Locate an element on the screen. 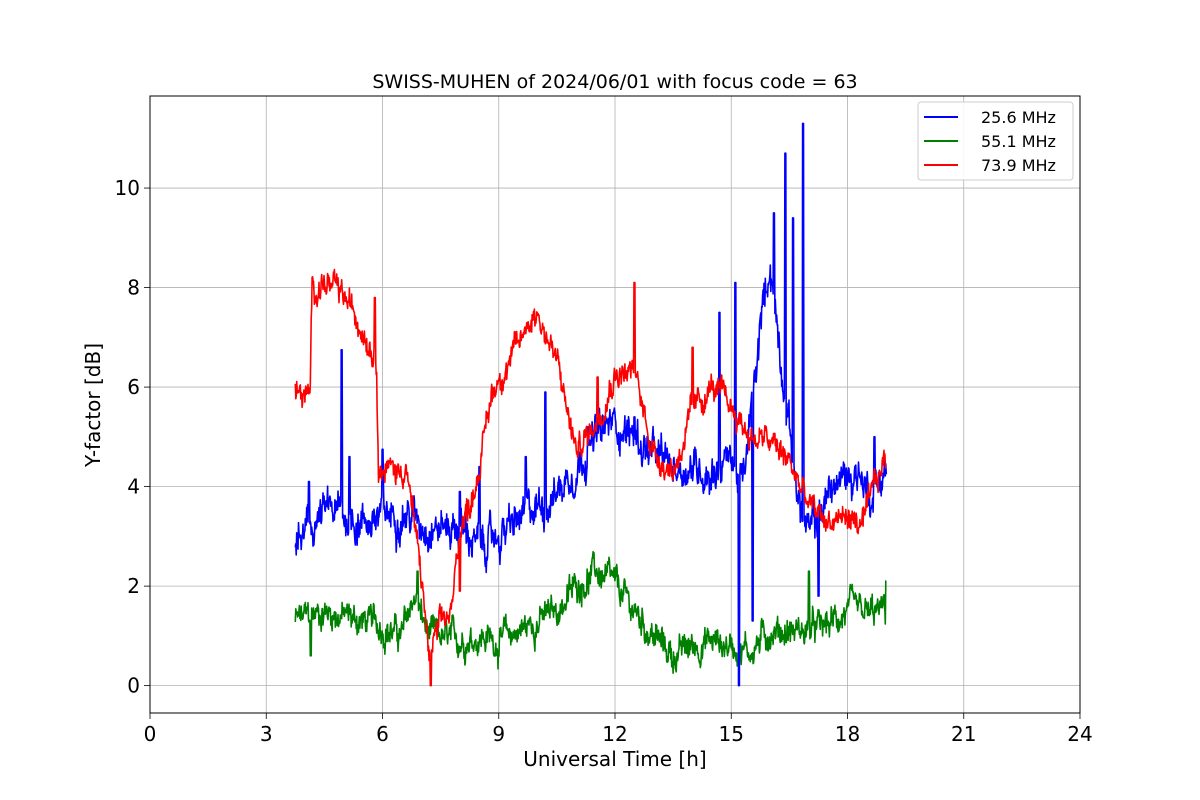 This screenshot has width=1200, height=800. y-tick-label: 8 is located at coordinates (133, 288).